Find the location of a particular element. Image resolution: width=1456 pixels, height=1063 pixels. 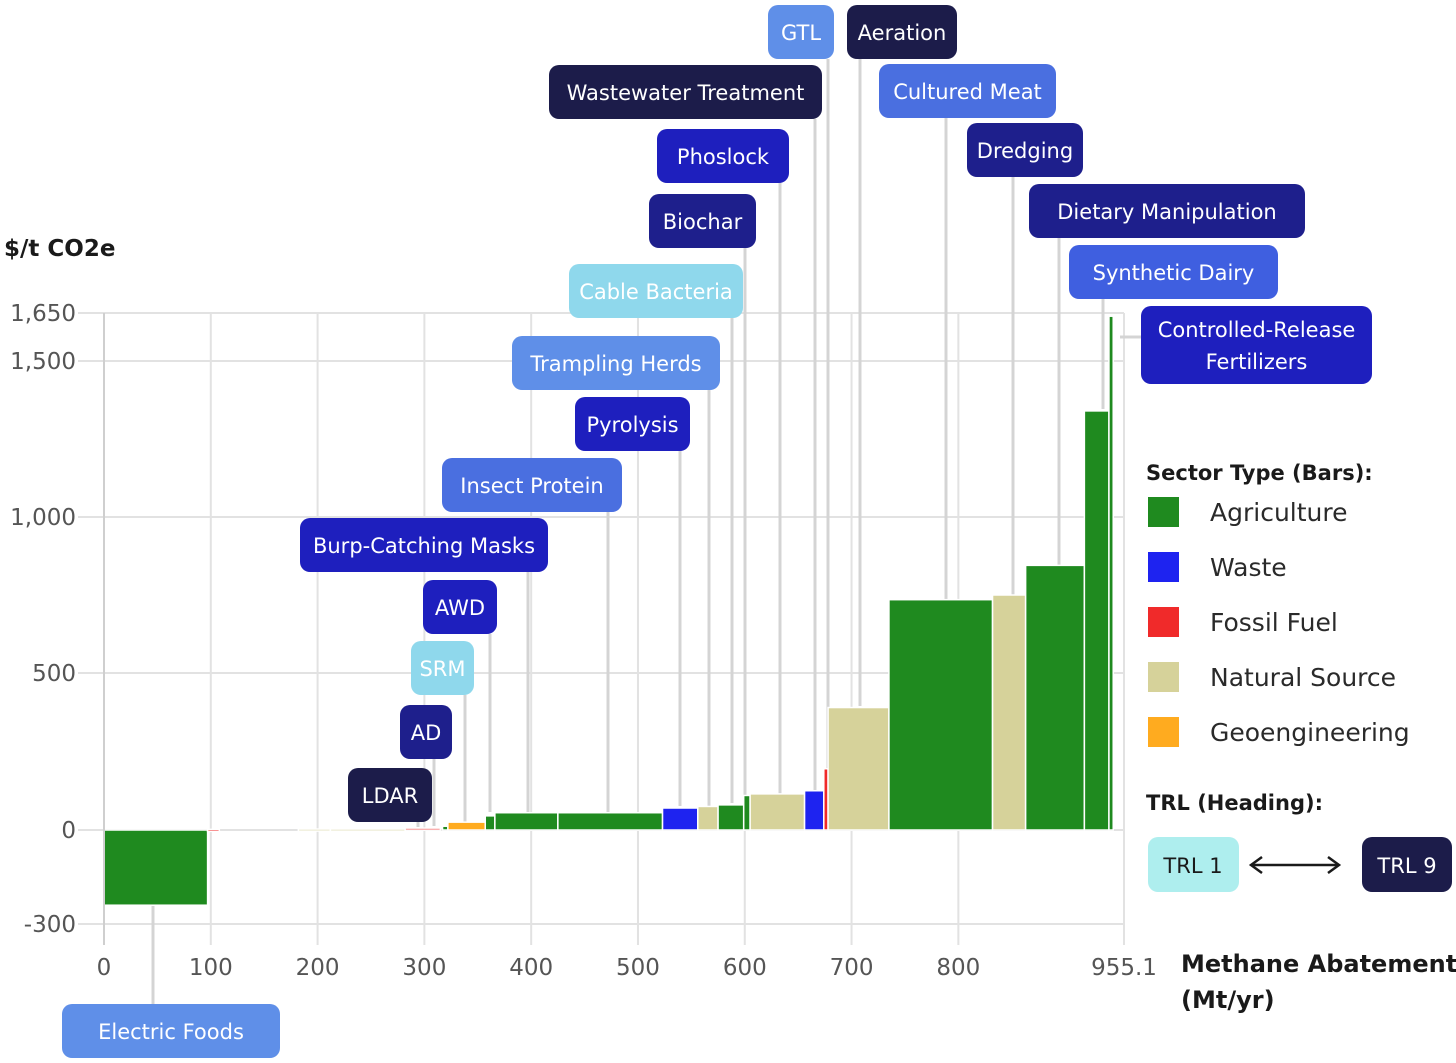

y-tick-label: -300 is located at coordinates (50, 925).